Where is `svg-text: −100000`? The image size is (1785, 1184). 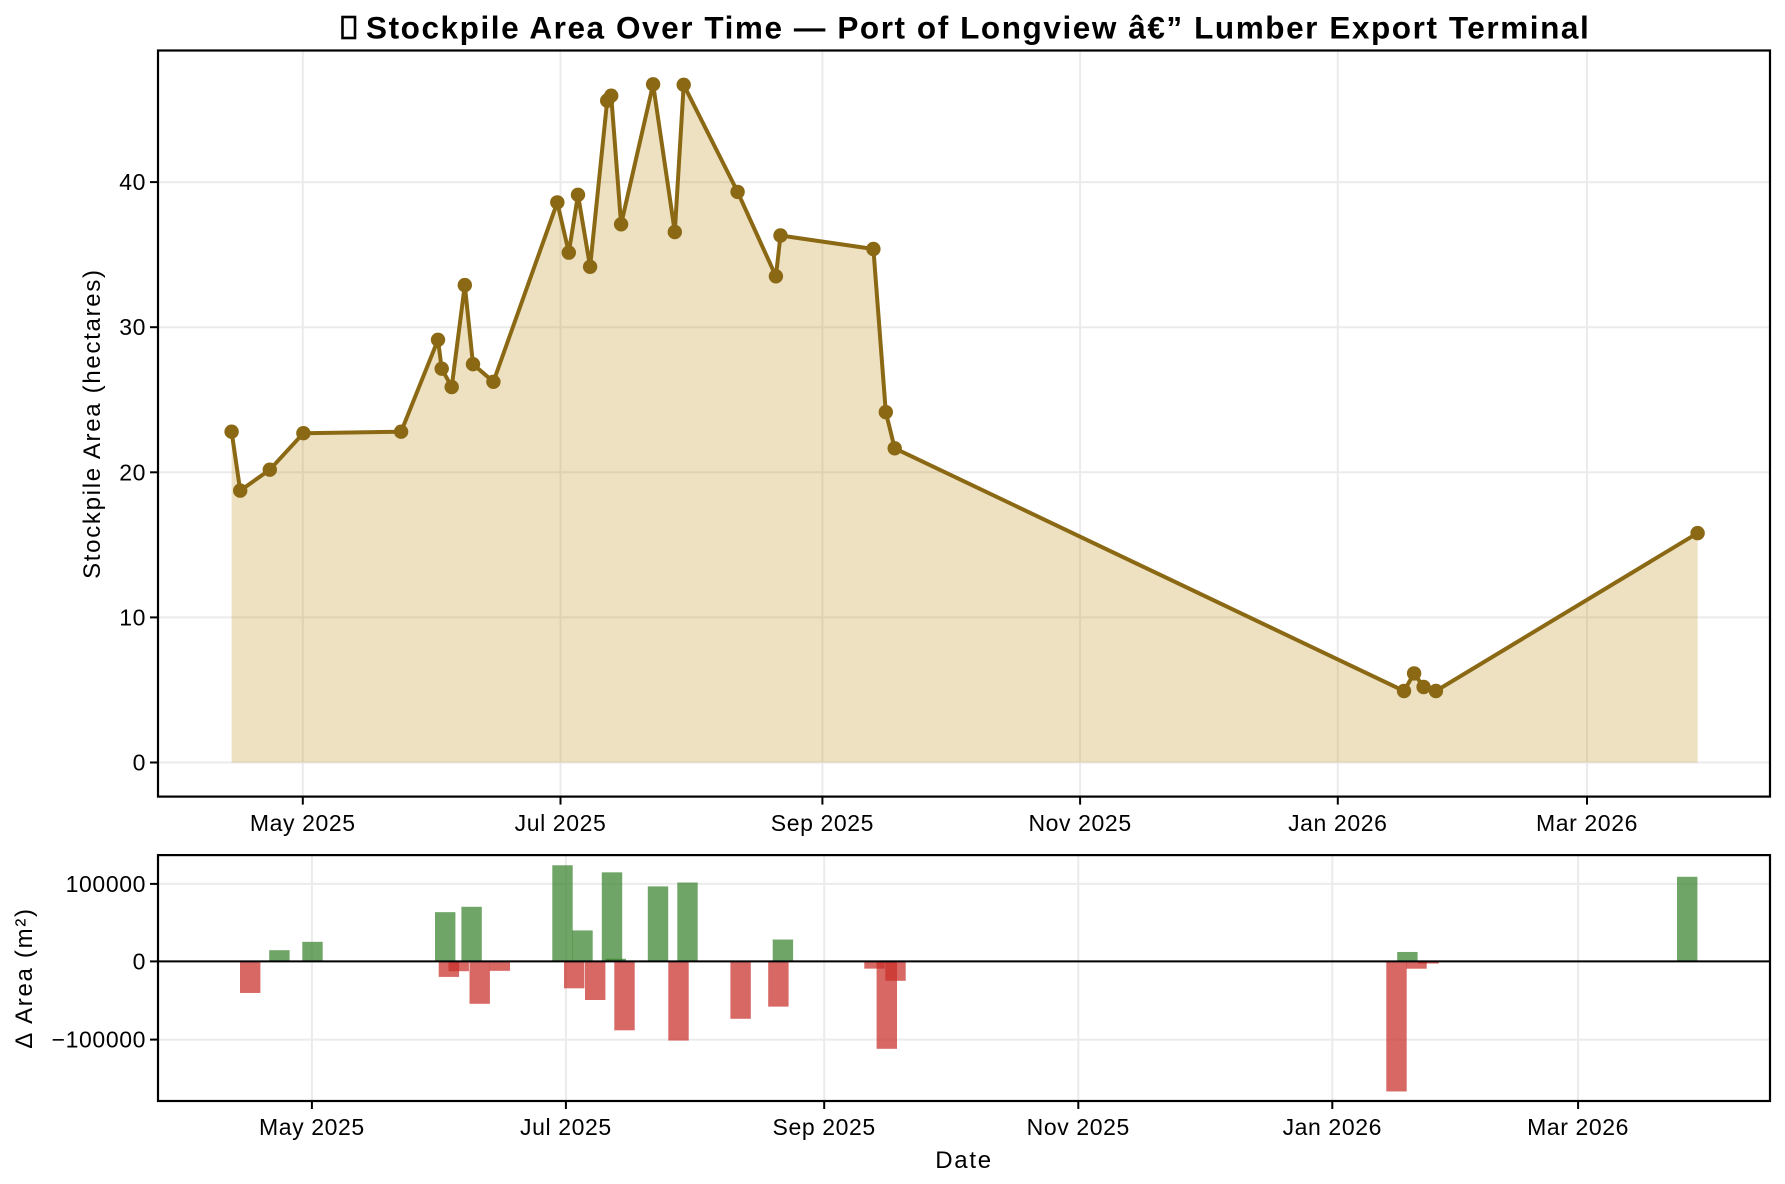
svg-text: −100000 is located at coordinates (99, 1040).